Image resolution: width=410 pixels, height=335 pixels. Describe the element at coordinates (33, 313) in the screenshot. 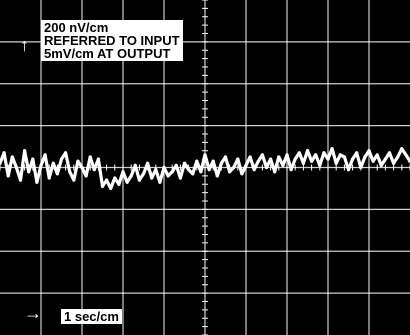

I see `right-arrow-icon: →` at that location.